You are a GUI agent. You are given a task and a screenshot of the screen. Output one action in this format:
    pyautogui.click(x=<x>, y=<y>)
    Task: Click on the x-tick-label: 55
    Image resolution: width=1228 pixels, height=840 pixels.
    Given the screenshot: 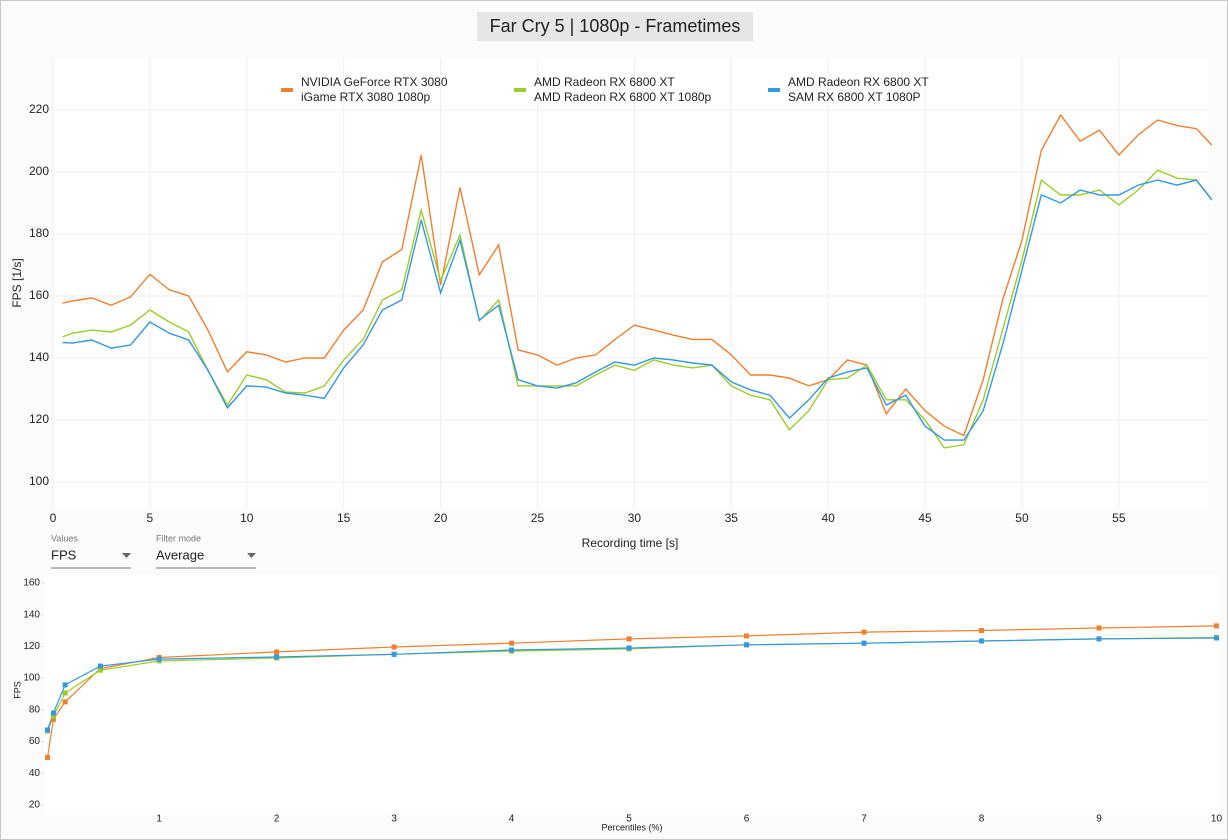 What is the action you would take?
    pyautogui.click(x=1119, y=518)
    